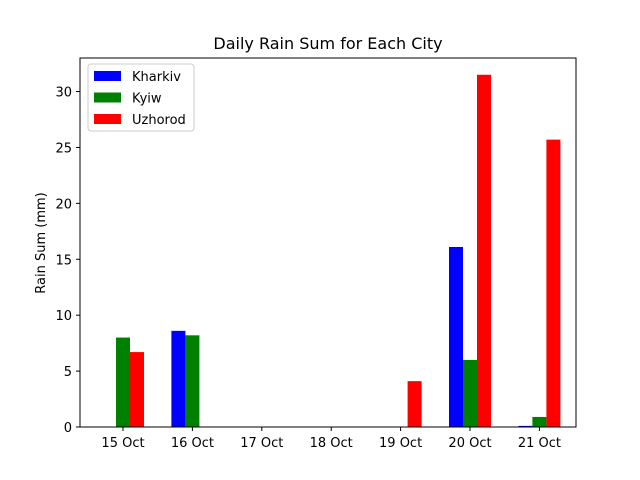  What do you see at coordinates (122, 443) in the screenshot?
I see `x-tick-label: 15 Oct` at bounding box center [122, 443].